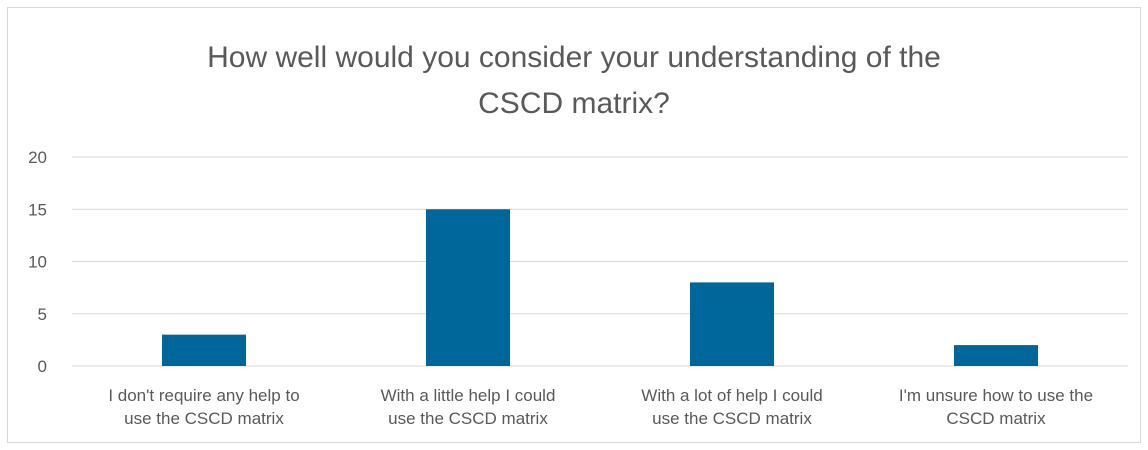 The width and height of the screenshot is (1148, 450). Describe the element at coordinates (732, 395) in the screenshot. I see `x-category-label-line: With a lot of help I could` at that location.